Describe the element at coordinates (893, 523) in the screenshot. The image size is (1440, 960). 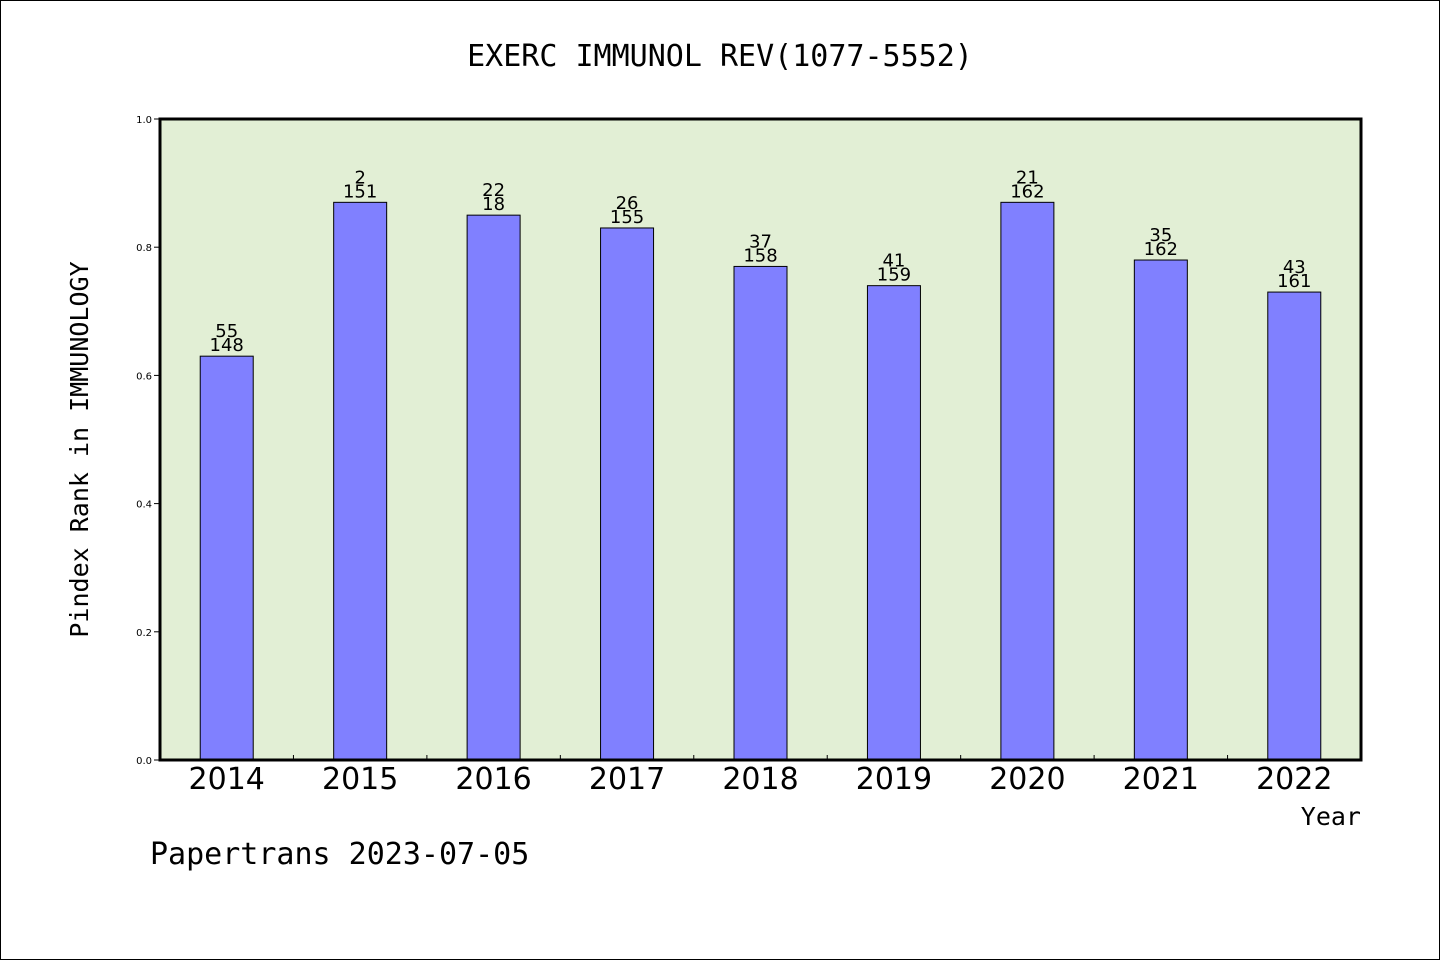
I see `bar-2019` at that location.